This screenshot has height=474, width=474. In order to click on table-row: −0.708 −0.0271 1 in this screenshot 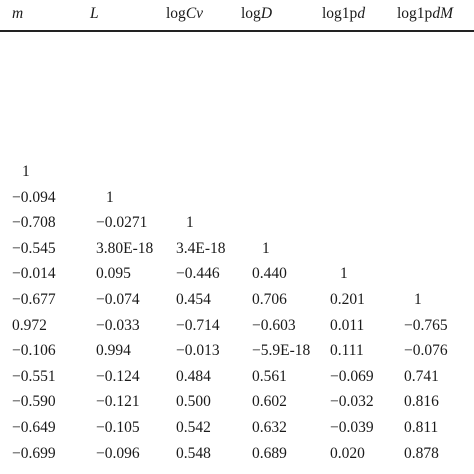, I will do `click(237, 223)`.